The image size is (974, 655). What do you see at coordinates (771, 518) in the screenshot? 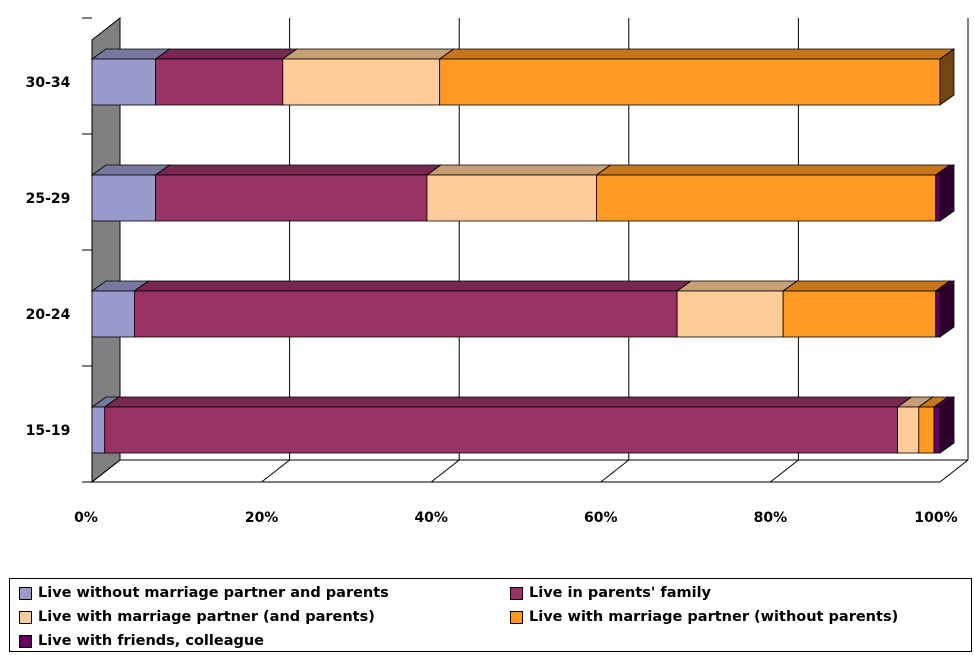
I see `x-tick-label: 80%` at bounding box center [771, 518].